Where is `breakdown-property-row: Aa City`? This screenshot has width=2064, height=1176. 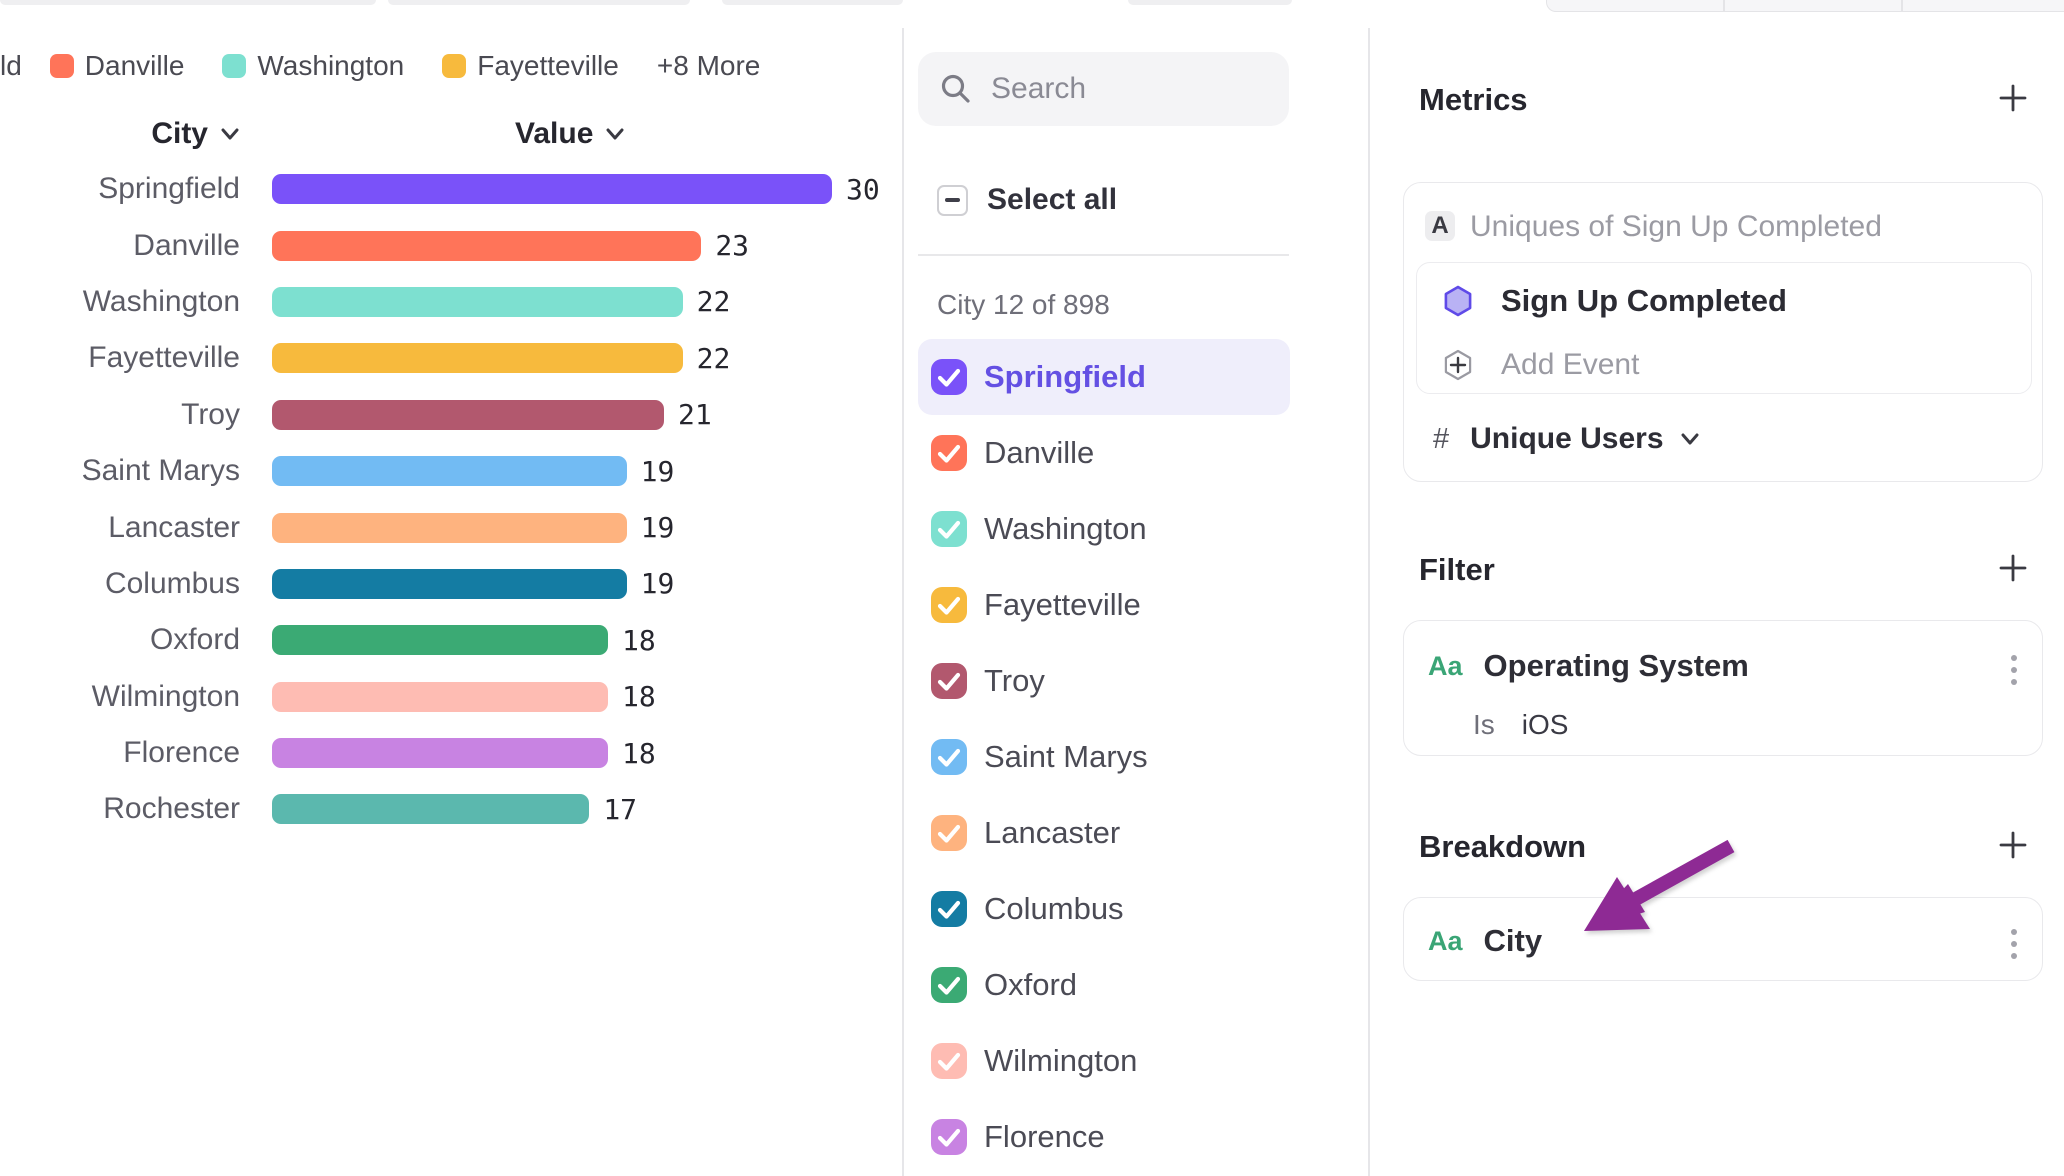 breakdown-property-row: Aa City is located at coordinates (1485, 941).